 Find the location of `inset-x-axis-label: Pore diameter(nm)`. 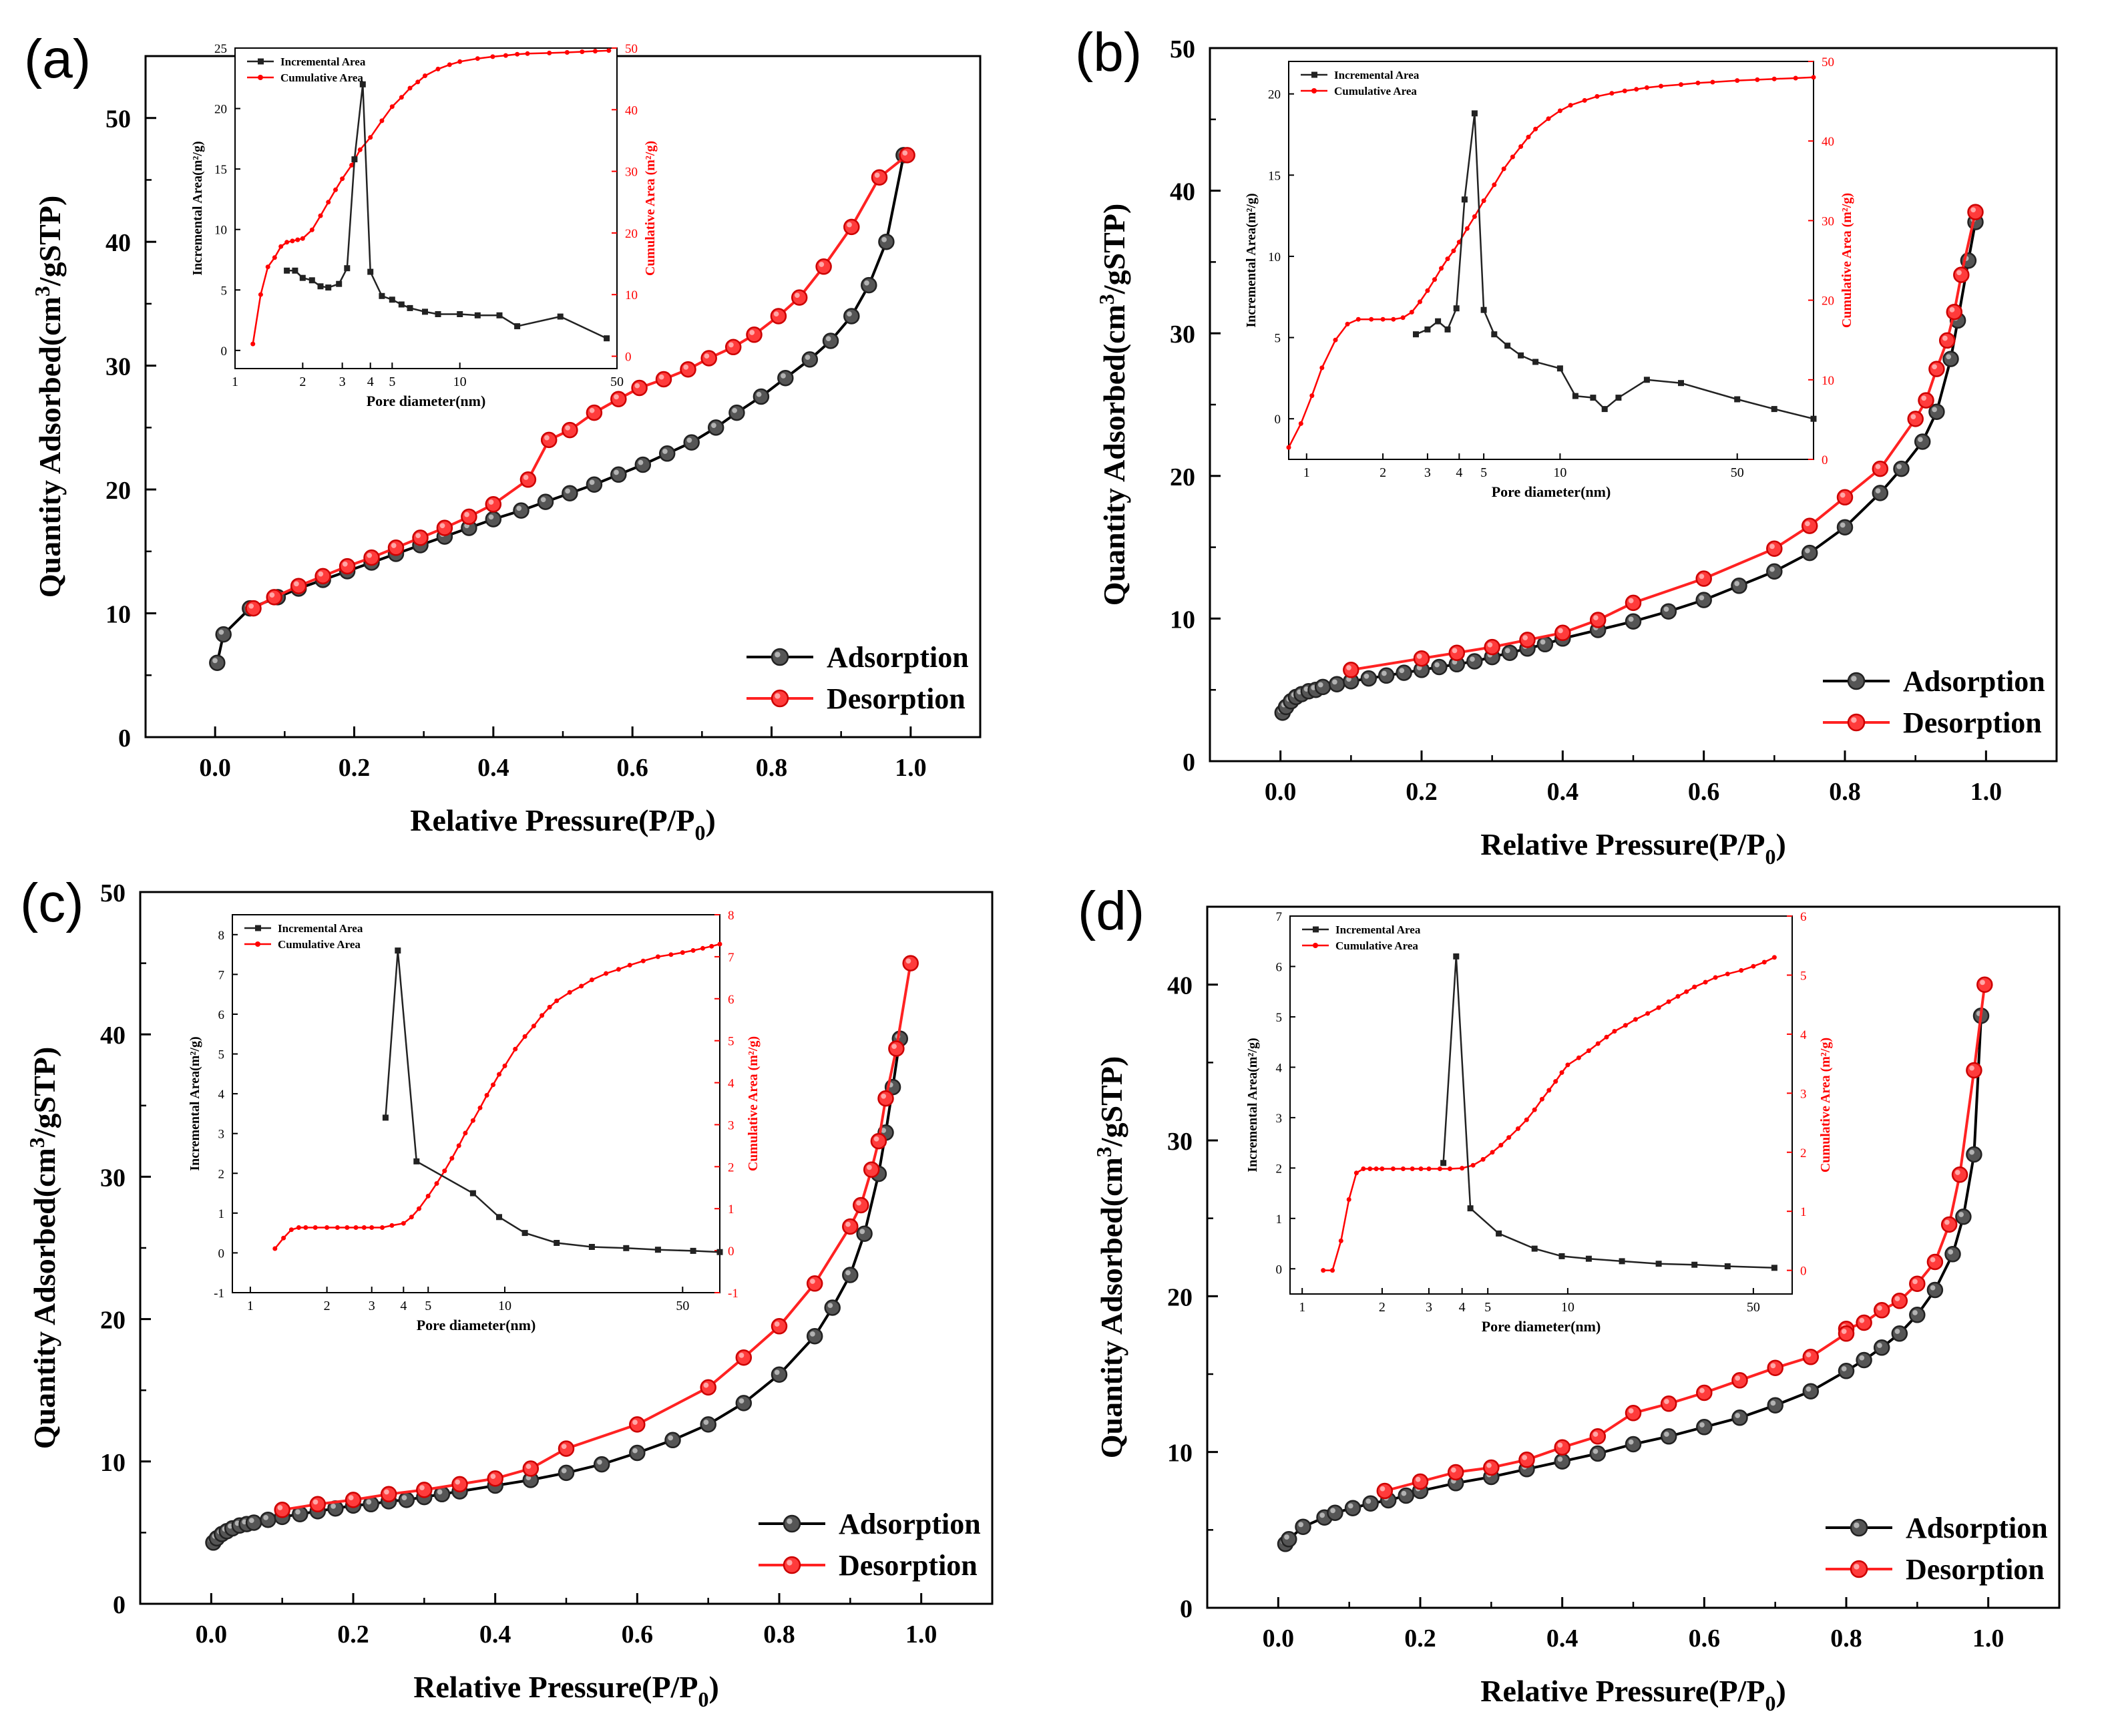

inset-x-axis-label: Pore diameter(nm) is located at coordinates (1541, 1326).